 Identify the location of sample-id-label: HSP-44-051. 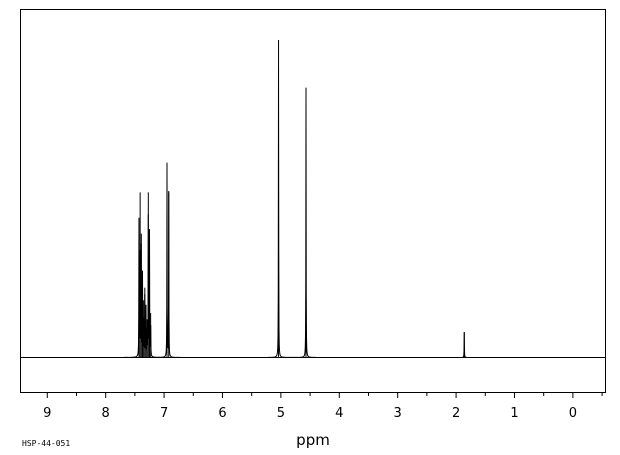
(46, 443).